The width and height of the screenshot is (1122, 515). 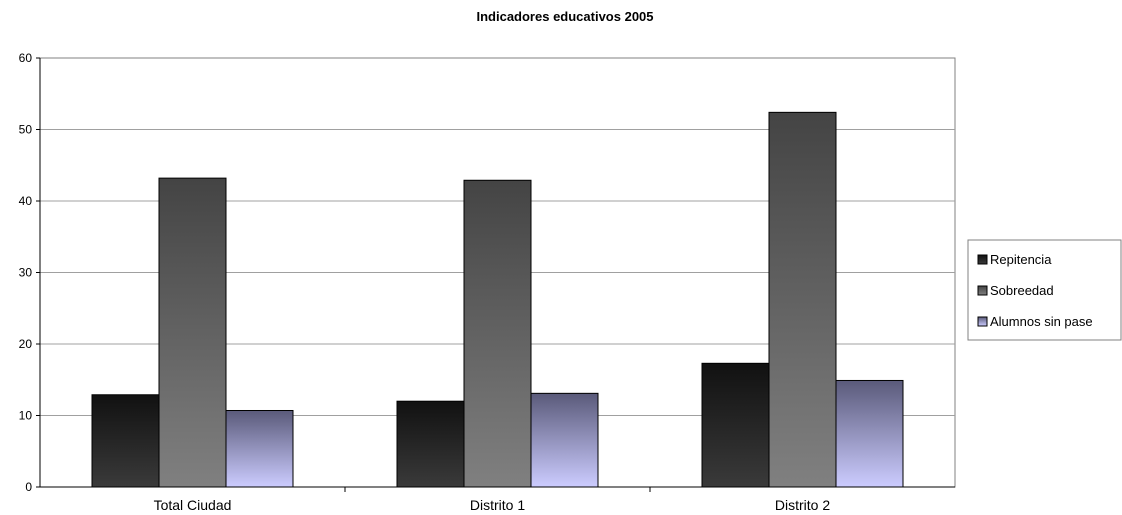 What do you see at coordinates (982, 290) in the screenshot?
I see `legend-swatch-sobreedad` at bounding box center [982, 290].